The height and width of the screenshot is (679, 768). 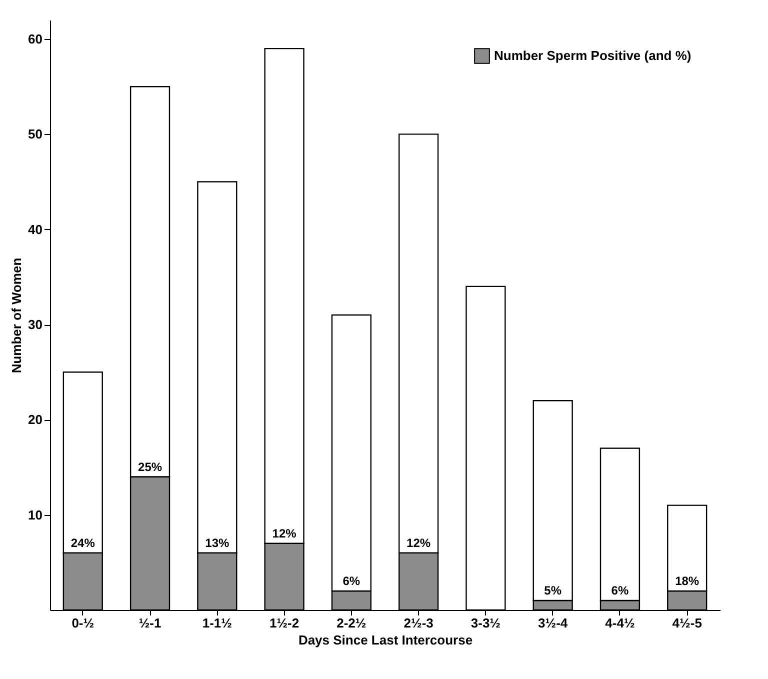 I want to click on annotation: 18%, so click(x=687, y=581).